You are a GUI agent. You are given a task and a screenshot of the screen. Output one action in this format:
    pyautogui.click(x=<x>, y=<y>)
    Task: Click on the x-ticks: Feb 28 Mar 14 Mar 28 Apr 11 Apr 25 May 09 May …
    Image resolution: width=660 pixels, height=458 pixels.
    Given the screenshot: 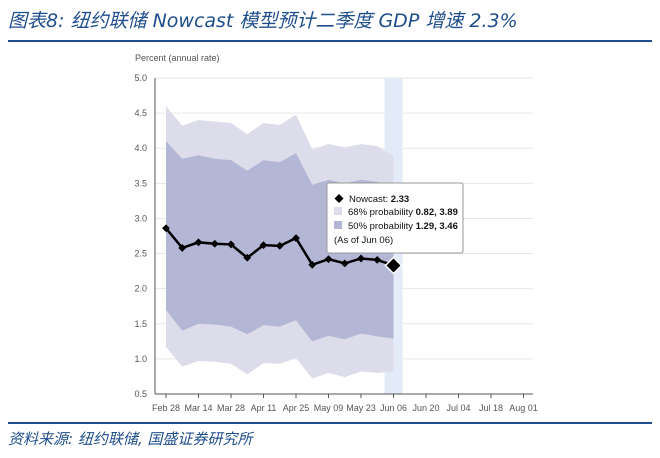 What is the action you would take?
    pyautogui.click(x=345, y=403)
    